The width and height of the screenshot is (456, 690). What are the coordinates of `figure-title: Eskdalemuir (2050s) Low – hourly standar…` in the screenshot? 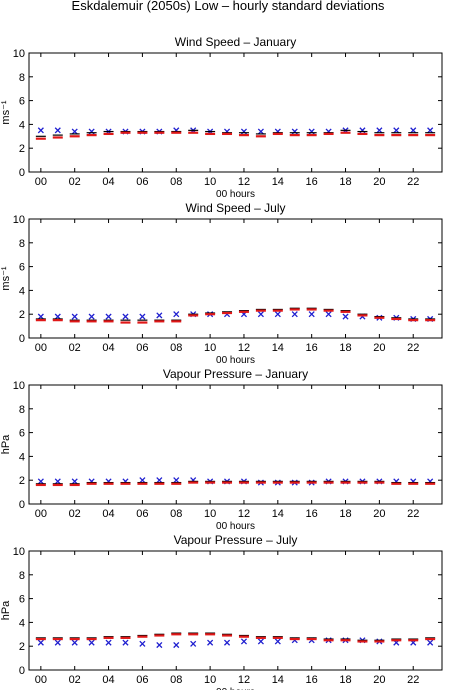 It's located at (228, 6).